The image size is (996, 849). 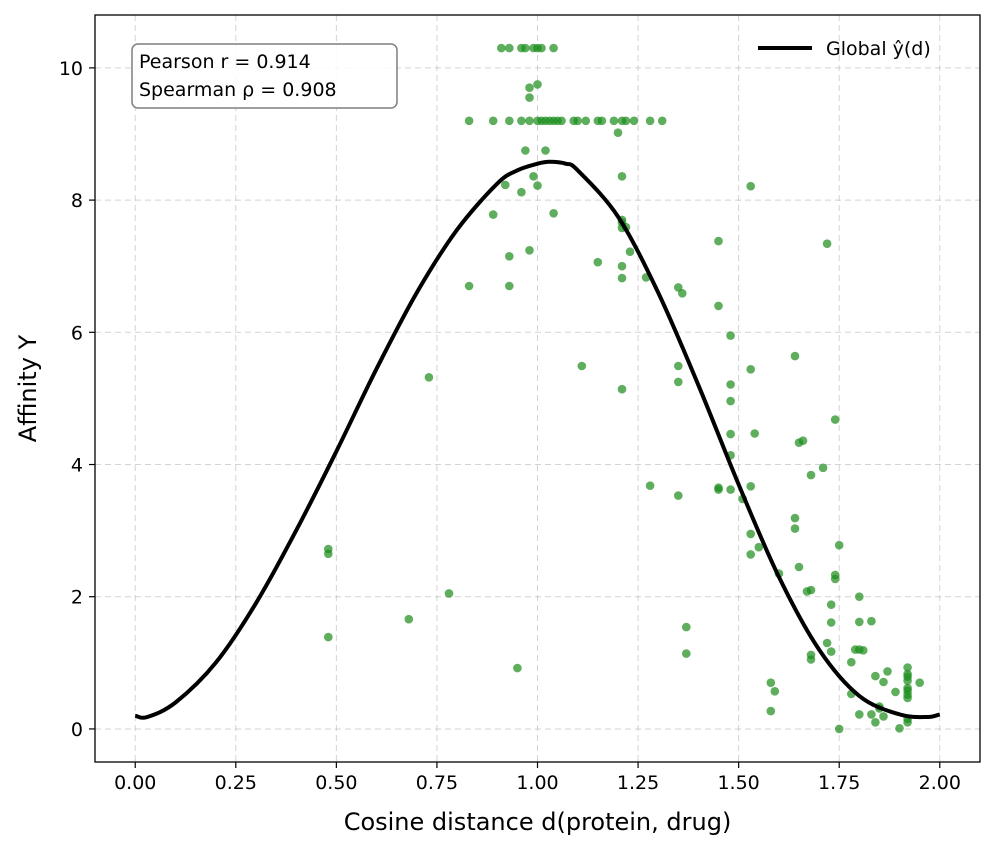 I want to click on x-tick-label: 2.00, so click(x=940, y=783).